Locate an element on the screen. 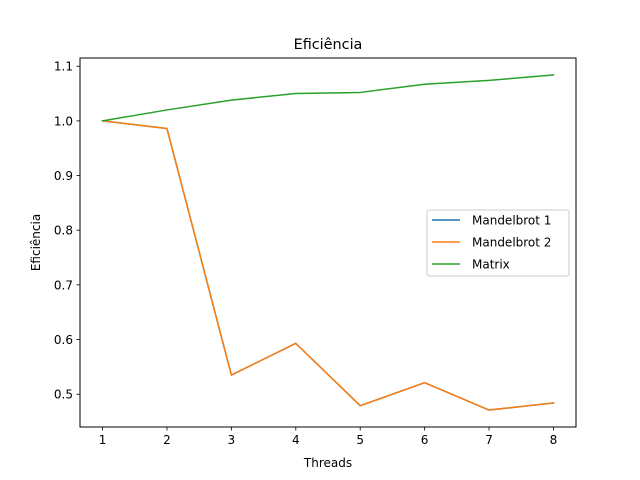  legend-label-1: Mandelbrot 1 is located at coordinates (511, 221).